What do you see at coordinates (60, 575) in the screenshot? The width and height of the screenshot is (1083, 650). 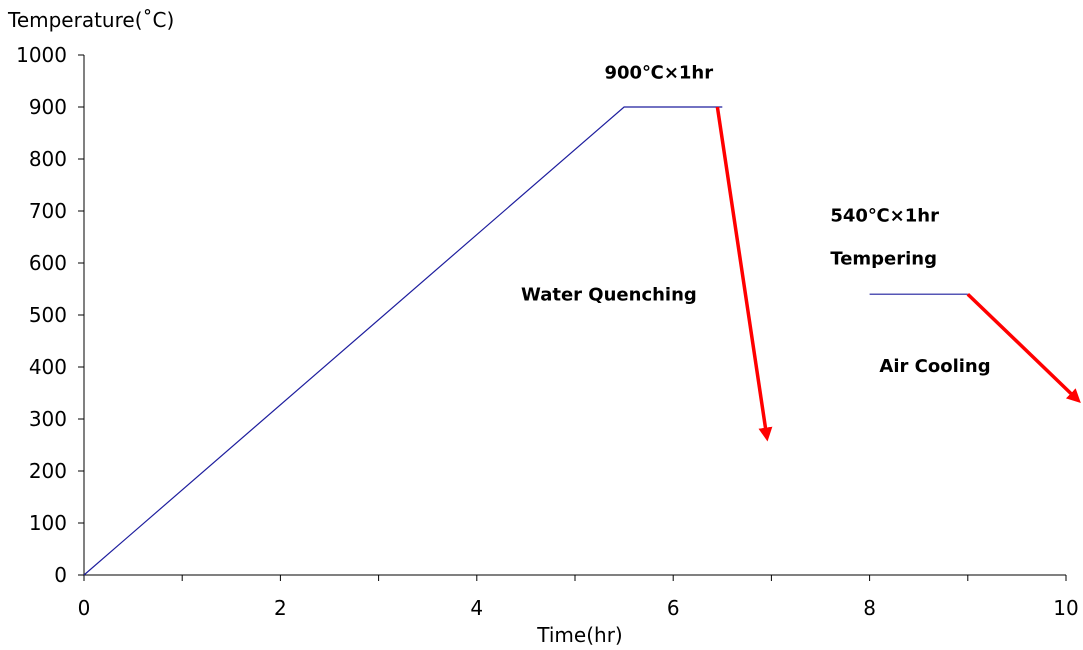 I see `y-tick-label: 0` at bounding box center [60, 575].